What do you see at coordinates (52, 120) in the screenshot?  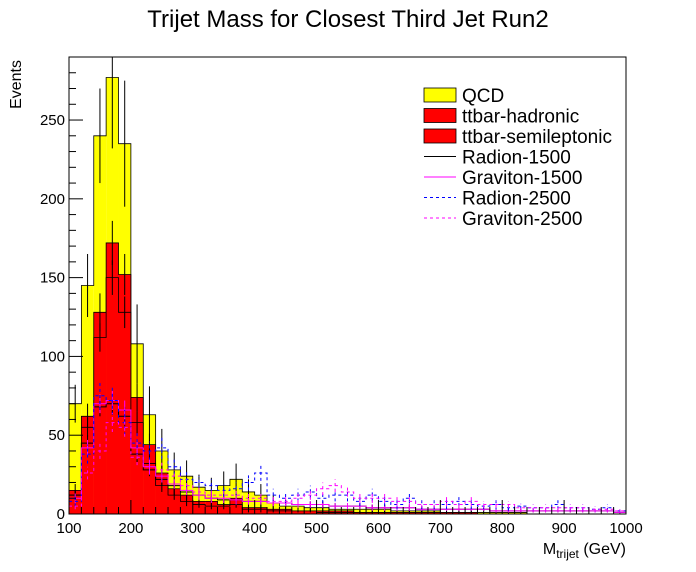 I see `y-tick-label: 250` at bounding box center [52, 120].